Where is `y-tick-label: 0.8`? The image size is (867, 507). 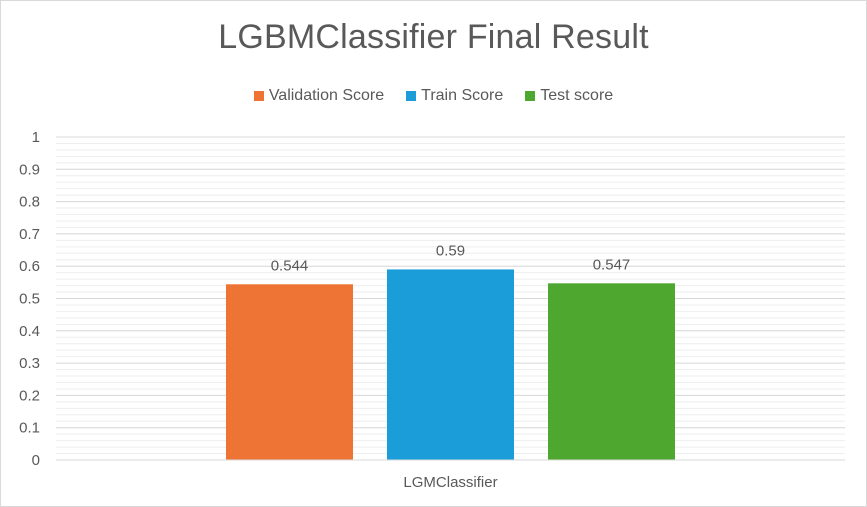 y-tick-label: 0.8 is located at coordinates (29, 202).